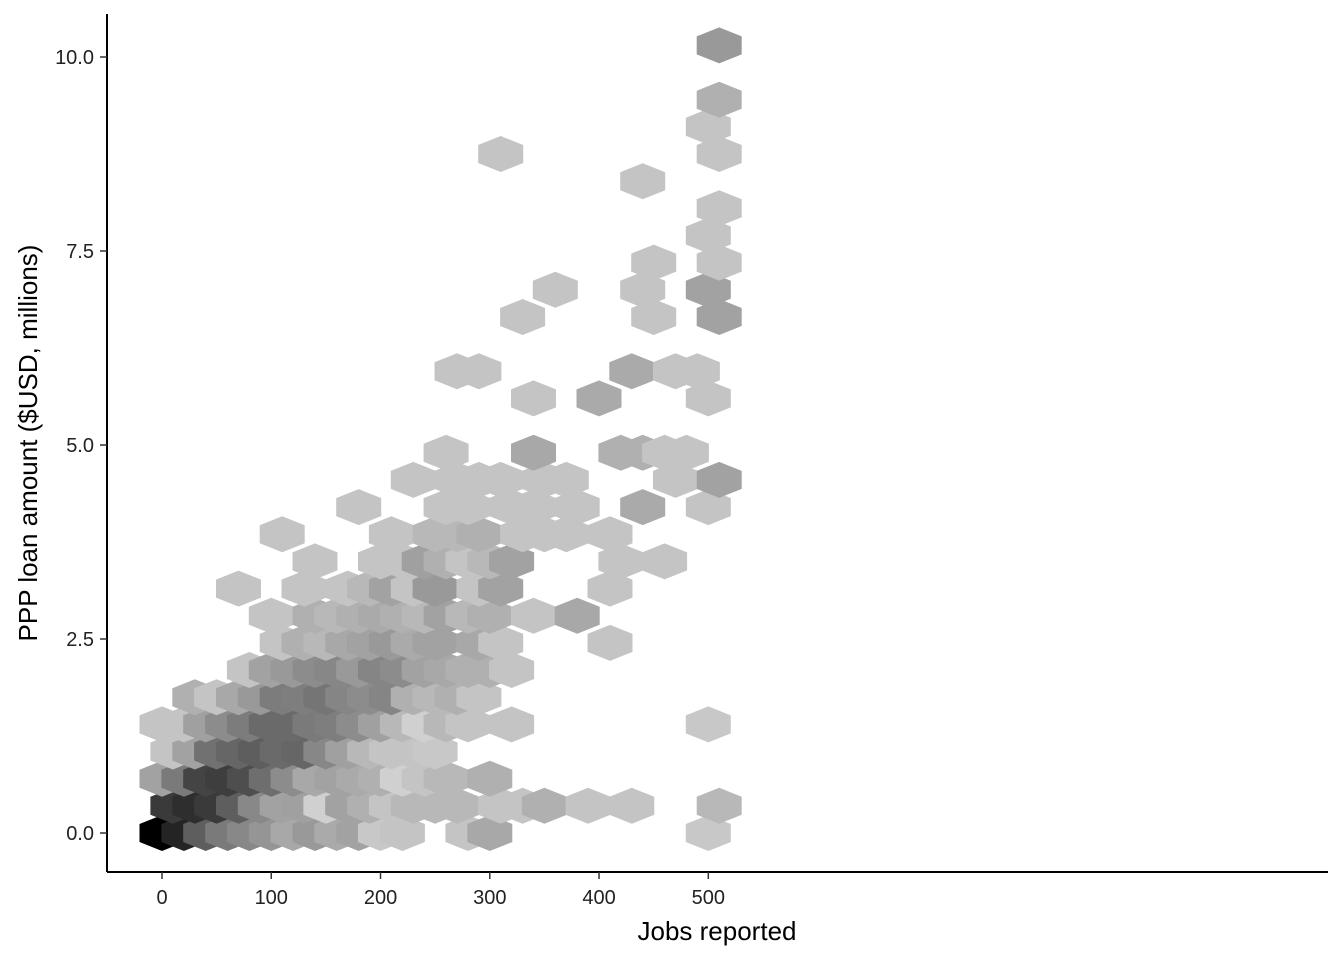 The width and height of the screenshot is (1344, 960). Describe the element at coordinates (598, 898) in the screenshot. I see `x-tick-label: 400` at that location.